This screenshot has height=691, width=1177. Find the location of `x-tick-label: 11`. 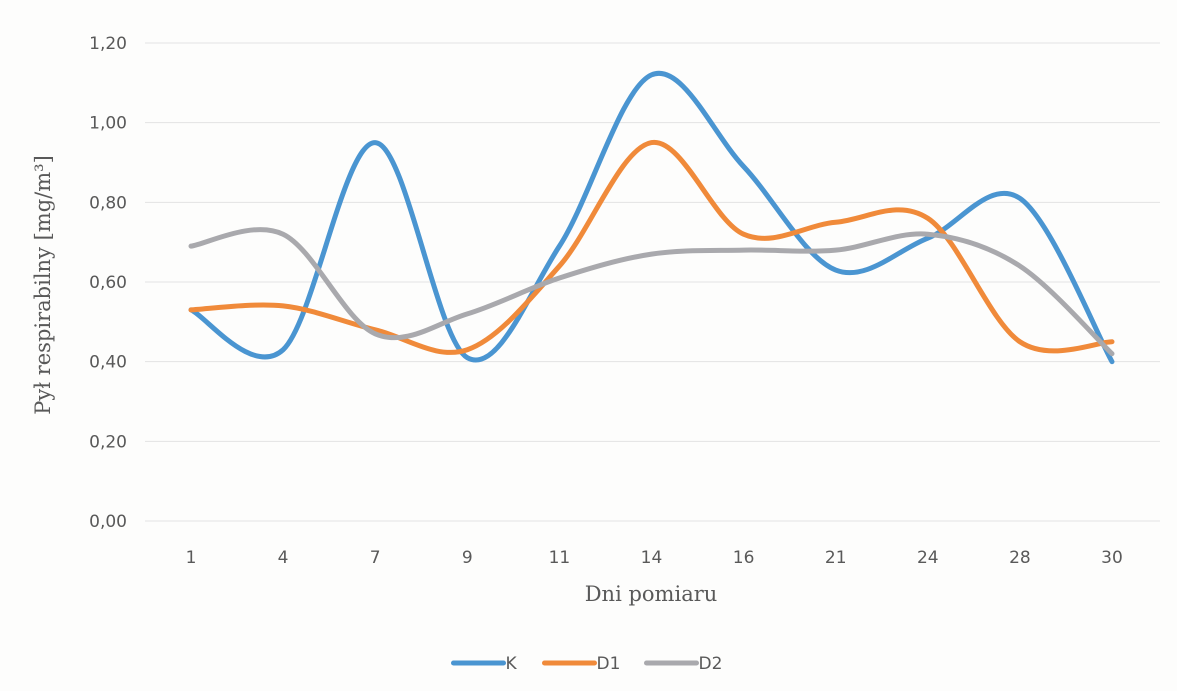

x-tick-label: 11 is located at coordinates (560, 558).